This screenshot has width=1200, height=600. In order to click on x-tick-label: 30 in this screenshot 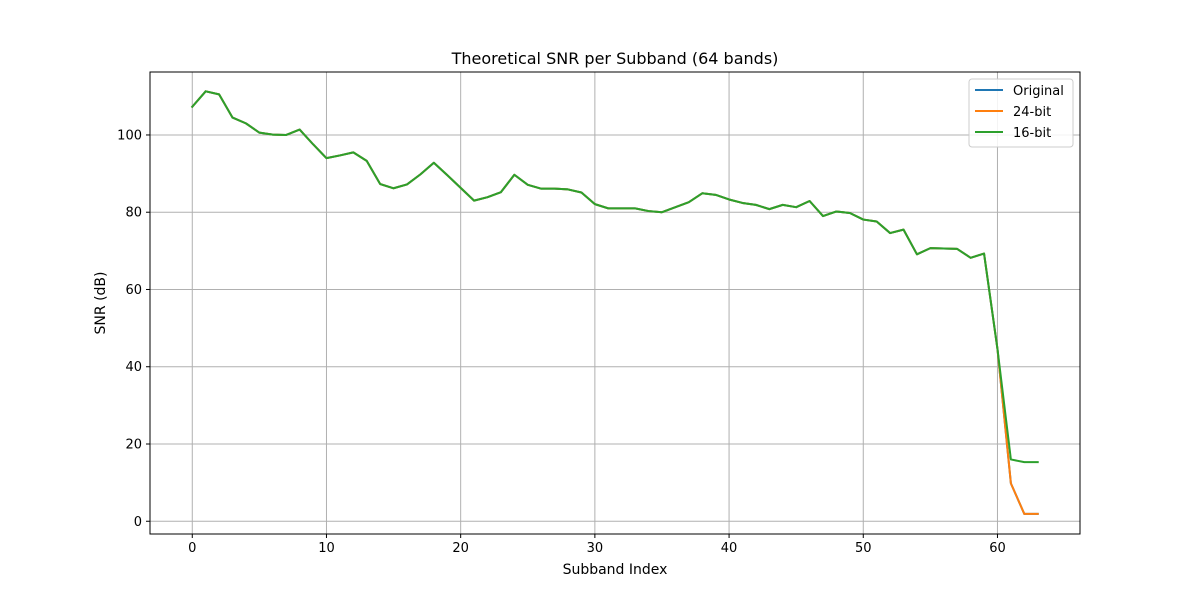, I will do `click(595, 548)`.